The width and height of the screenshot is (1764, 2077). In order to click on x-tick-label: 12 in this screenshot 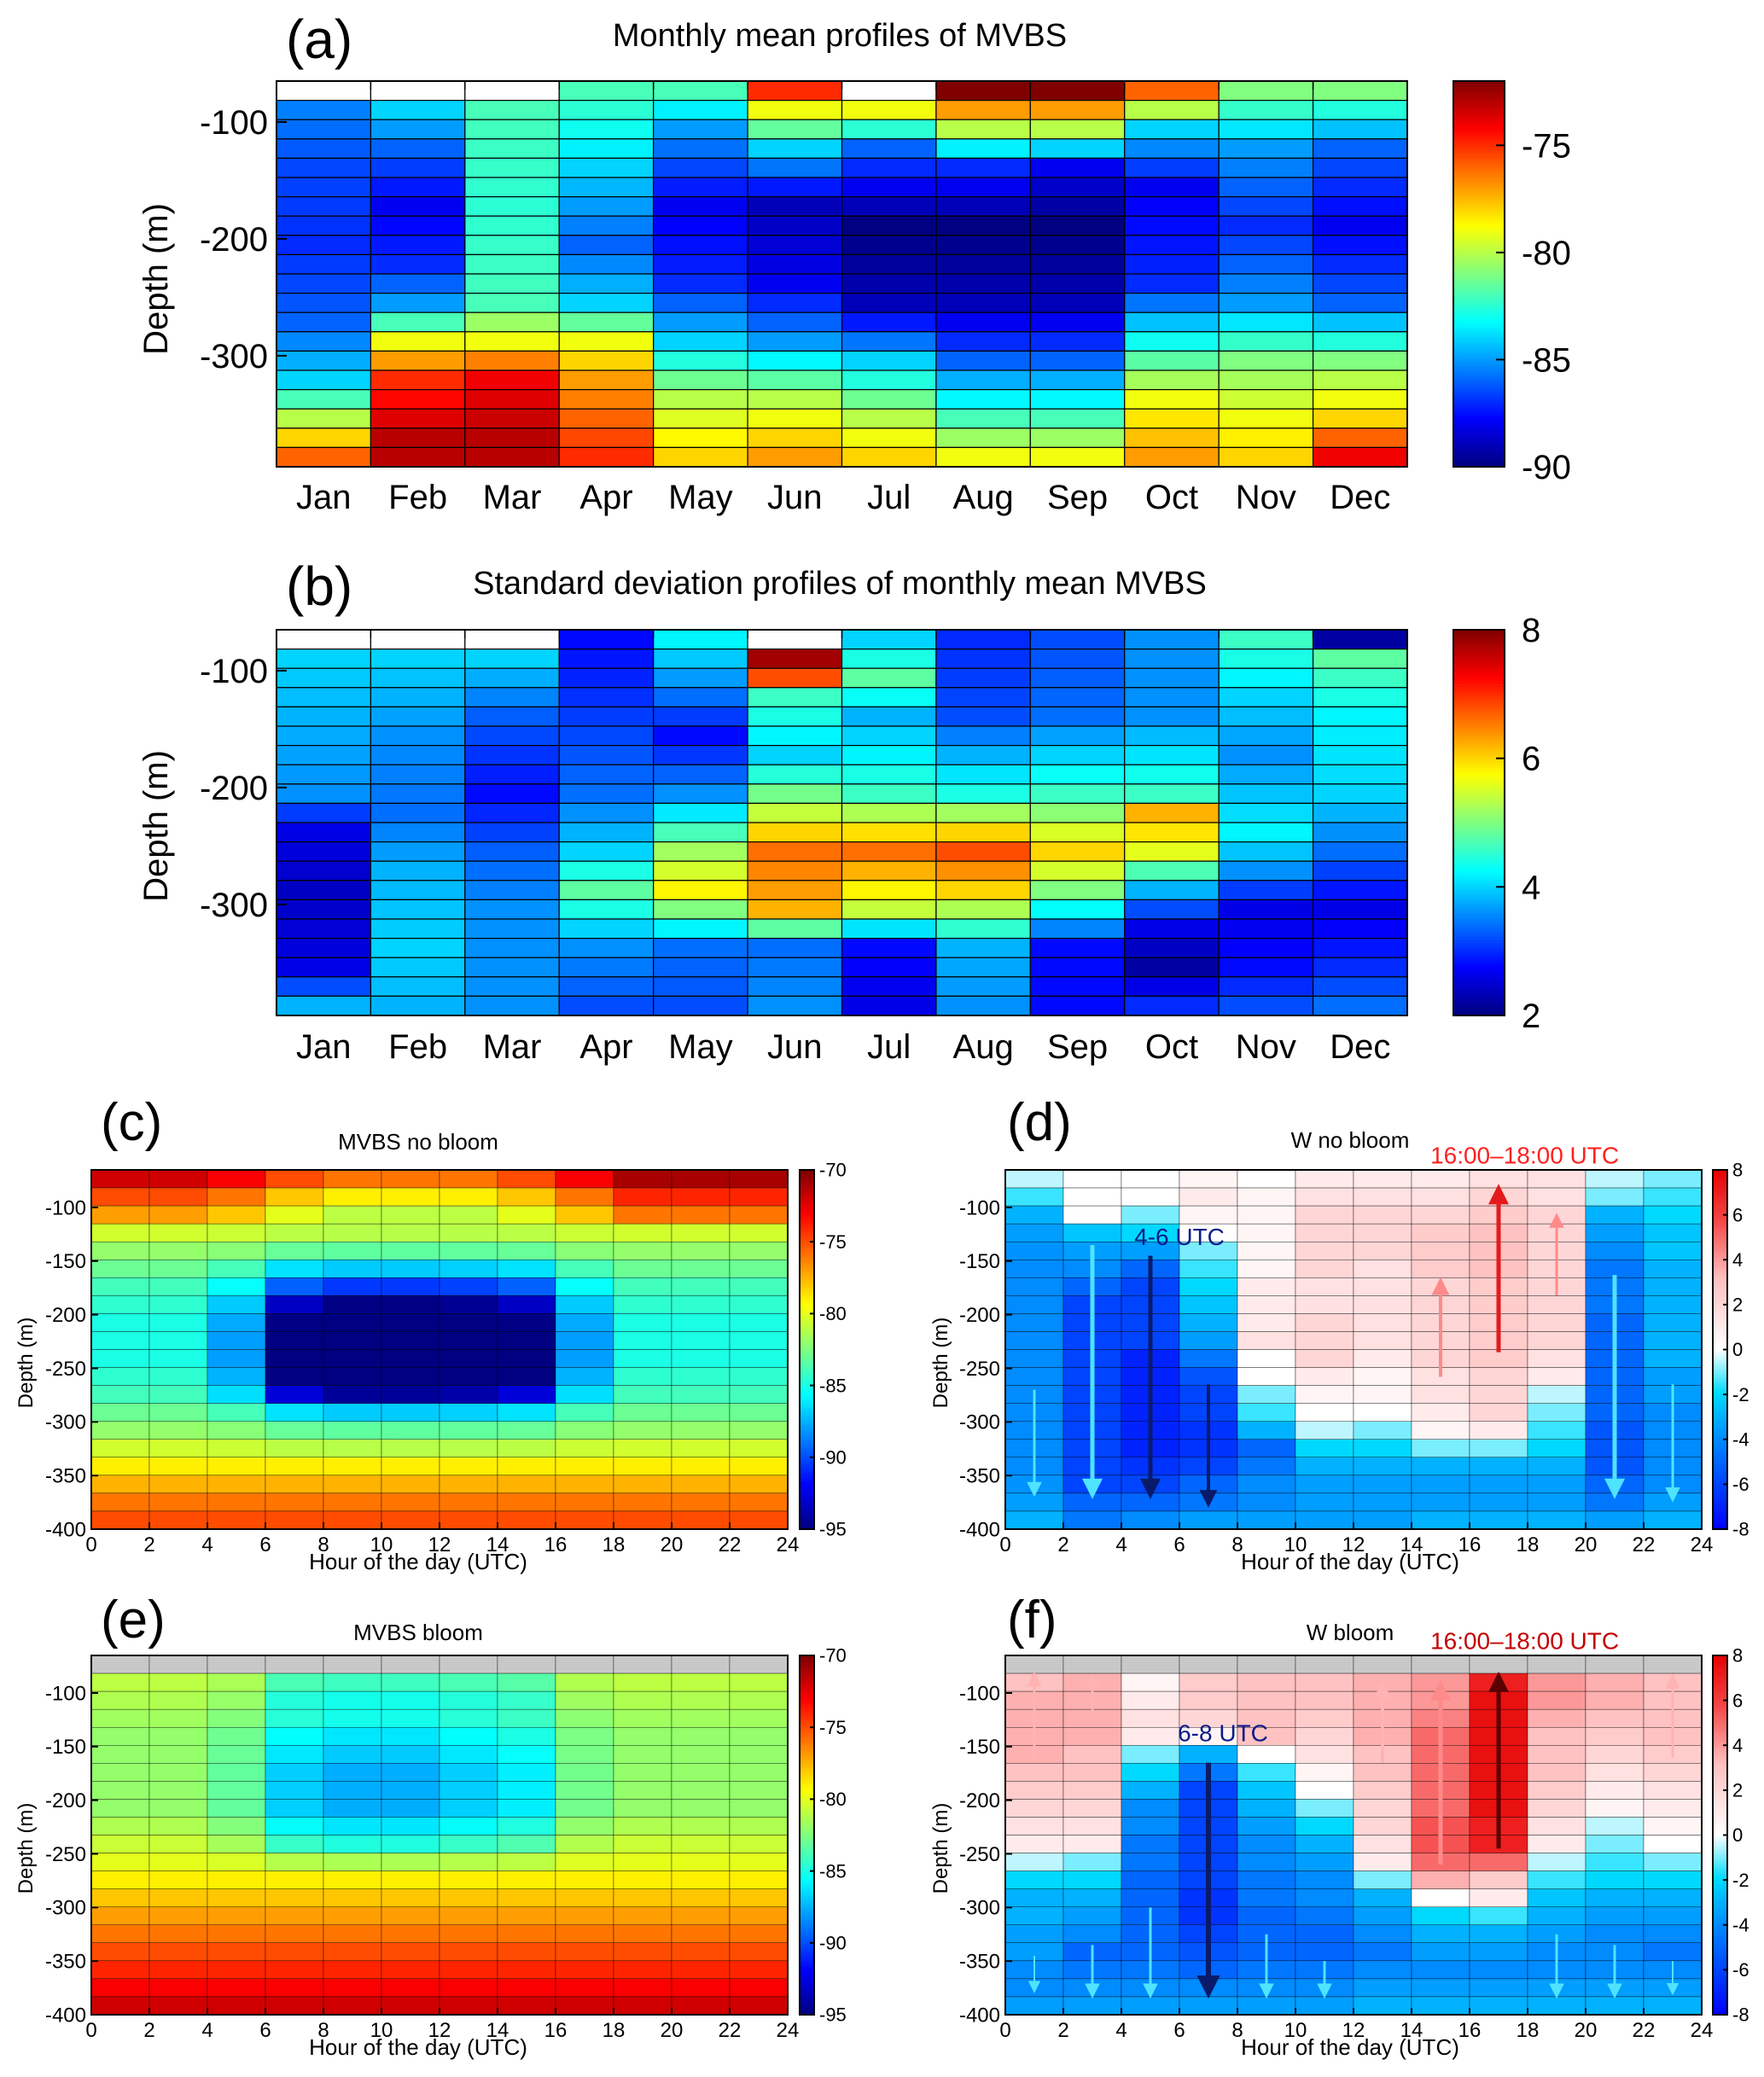, I will do `click(1353, 1544)`.